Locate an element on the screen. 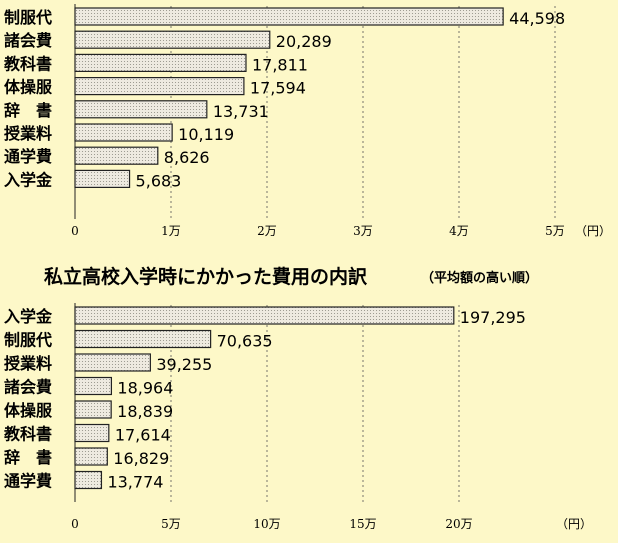  value-label: 17,594 is located at coordinates (278, 88).